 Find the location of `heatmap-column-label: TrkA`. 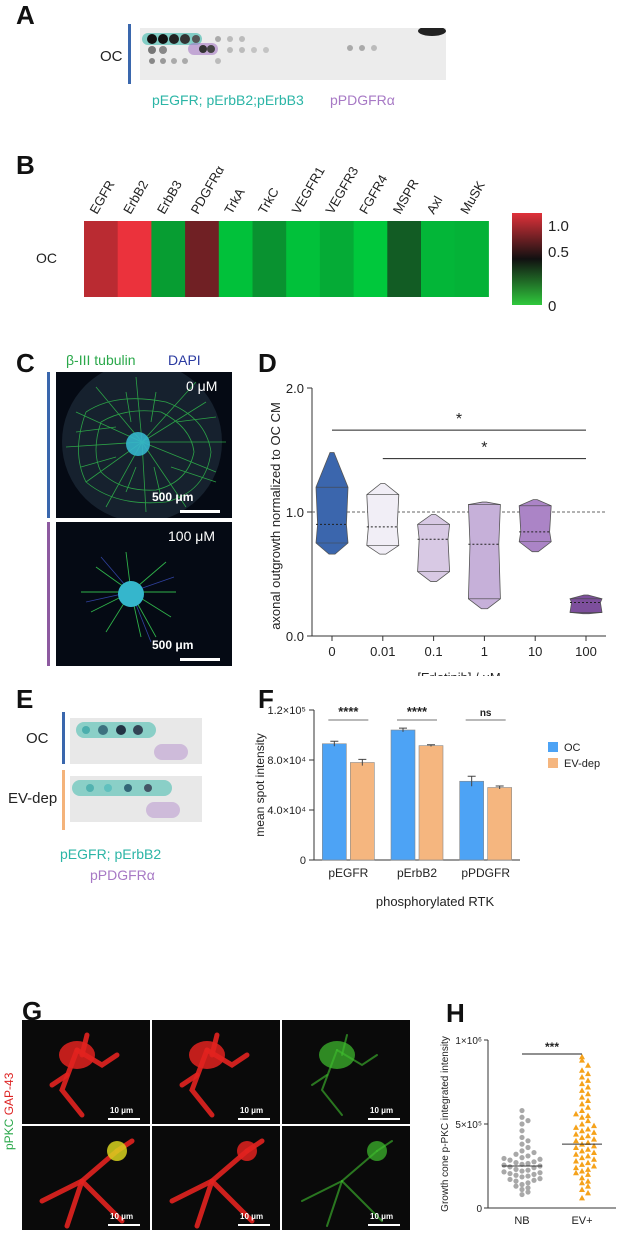

heatmap-column-label: TrkA is located at coordinates (234, 200).